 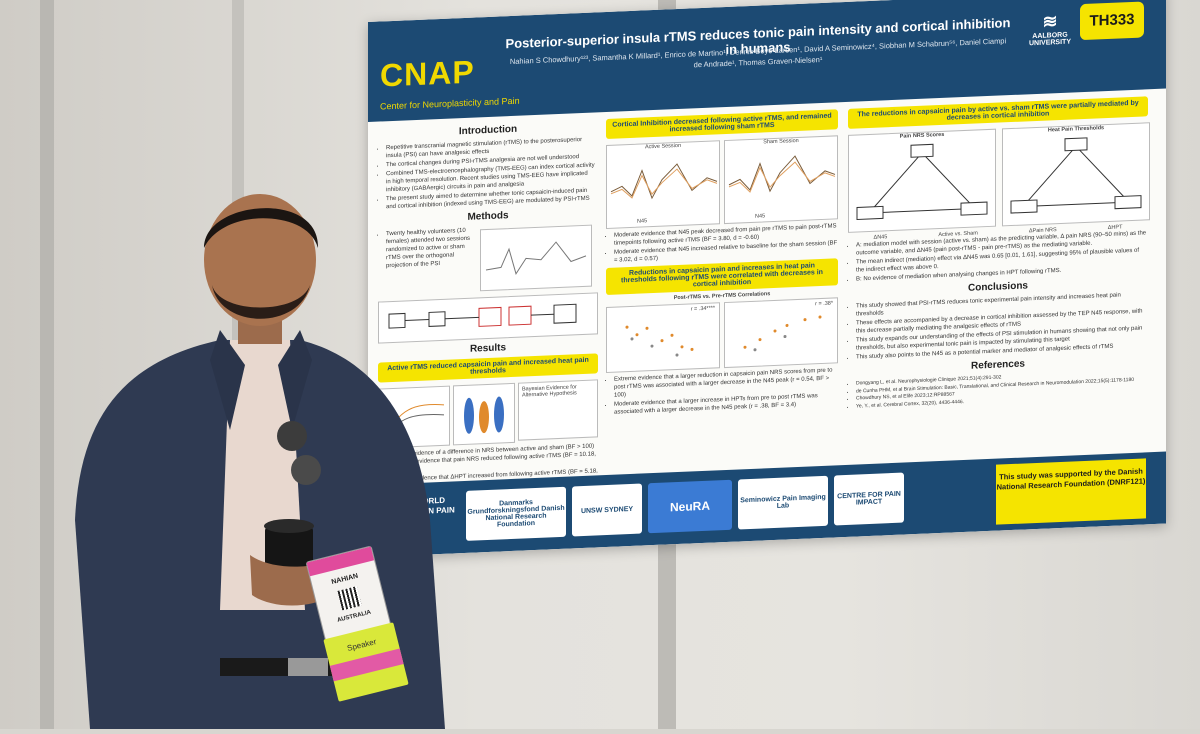 What do you see at coordinates (450, 103) in the screenshot?
I see `cnap-subtitle: Center for Neuroplasticity and Pain` at bounding box center [450, 103].